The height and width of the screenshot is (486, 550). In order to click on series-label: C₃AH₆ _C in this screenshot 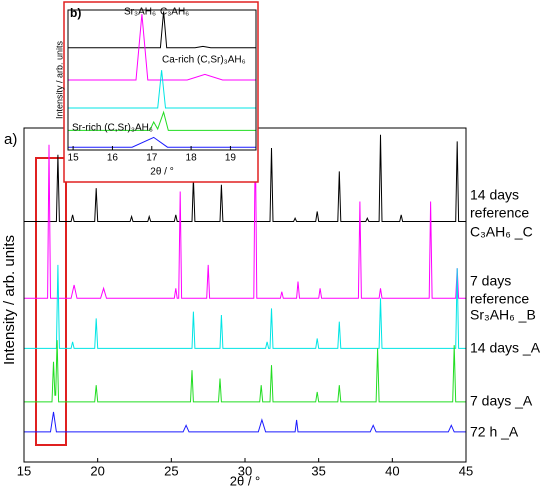, I will do `click(501, 232)`.